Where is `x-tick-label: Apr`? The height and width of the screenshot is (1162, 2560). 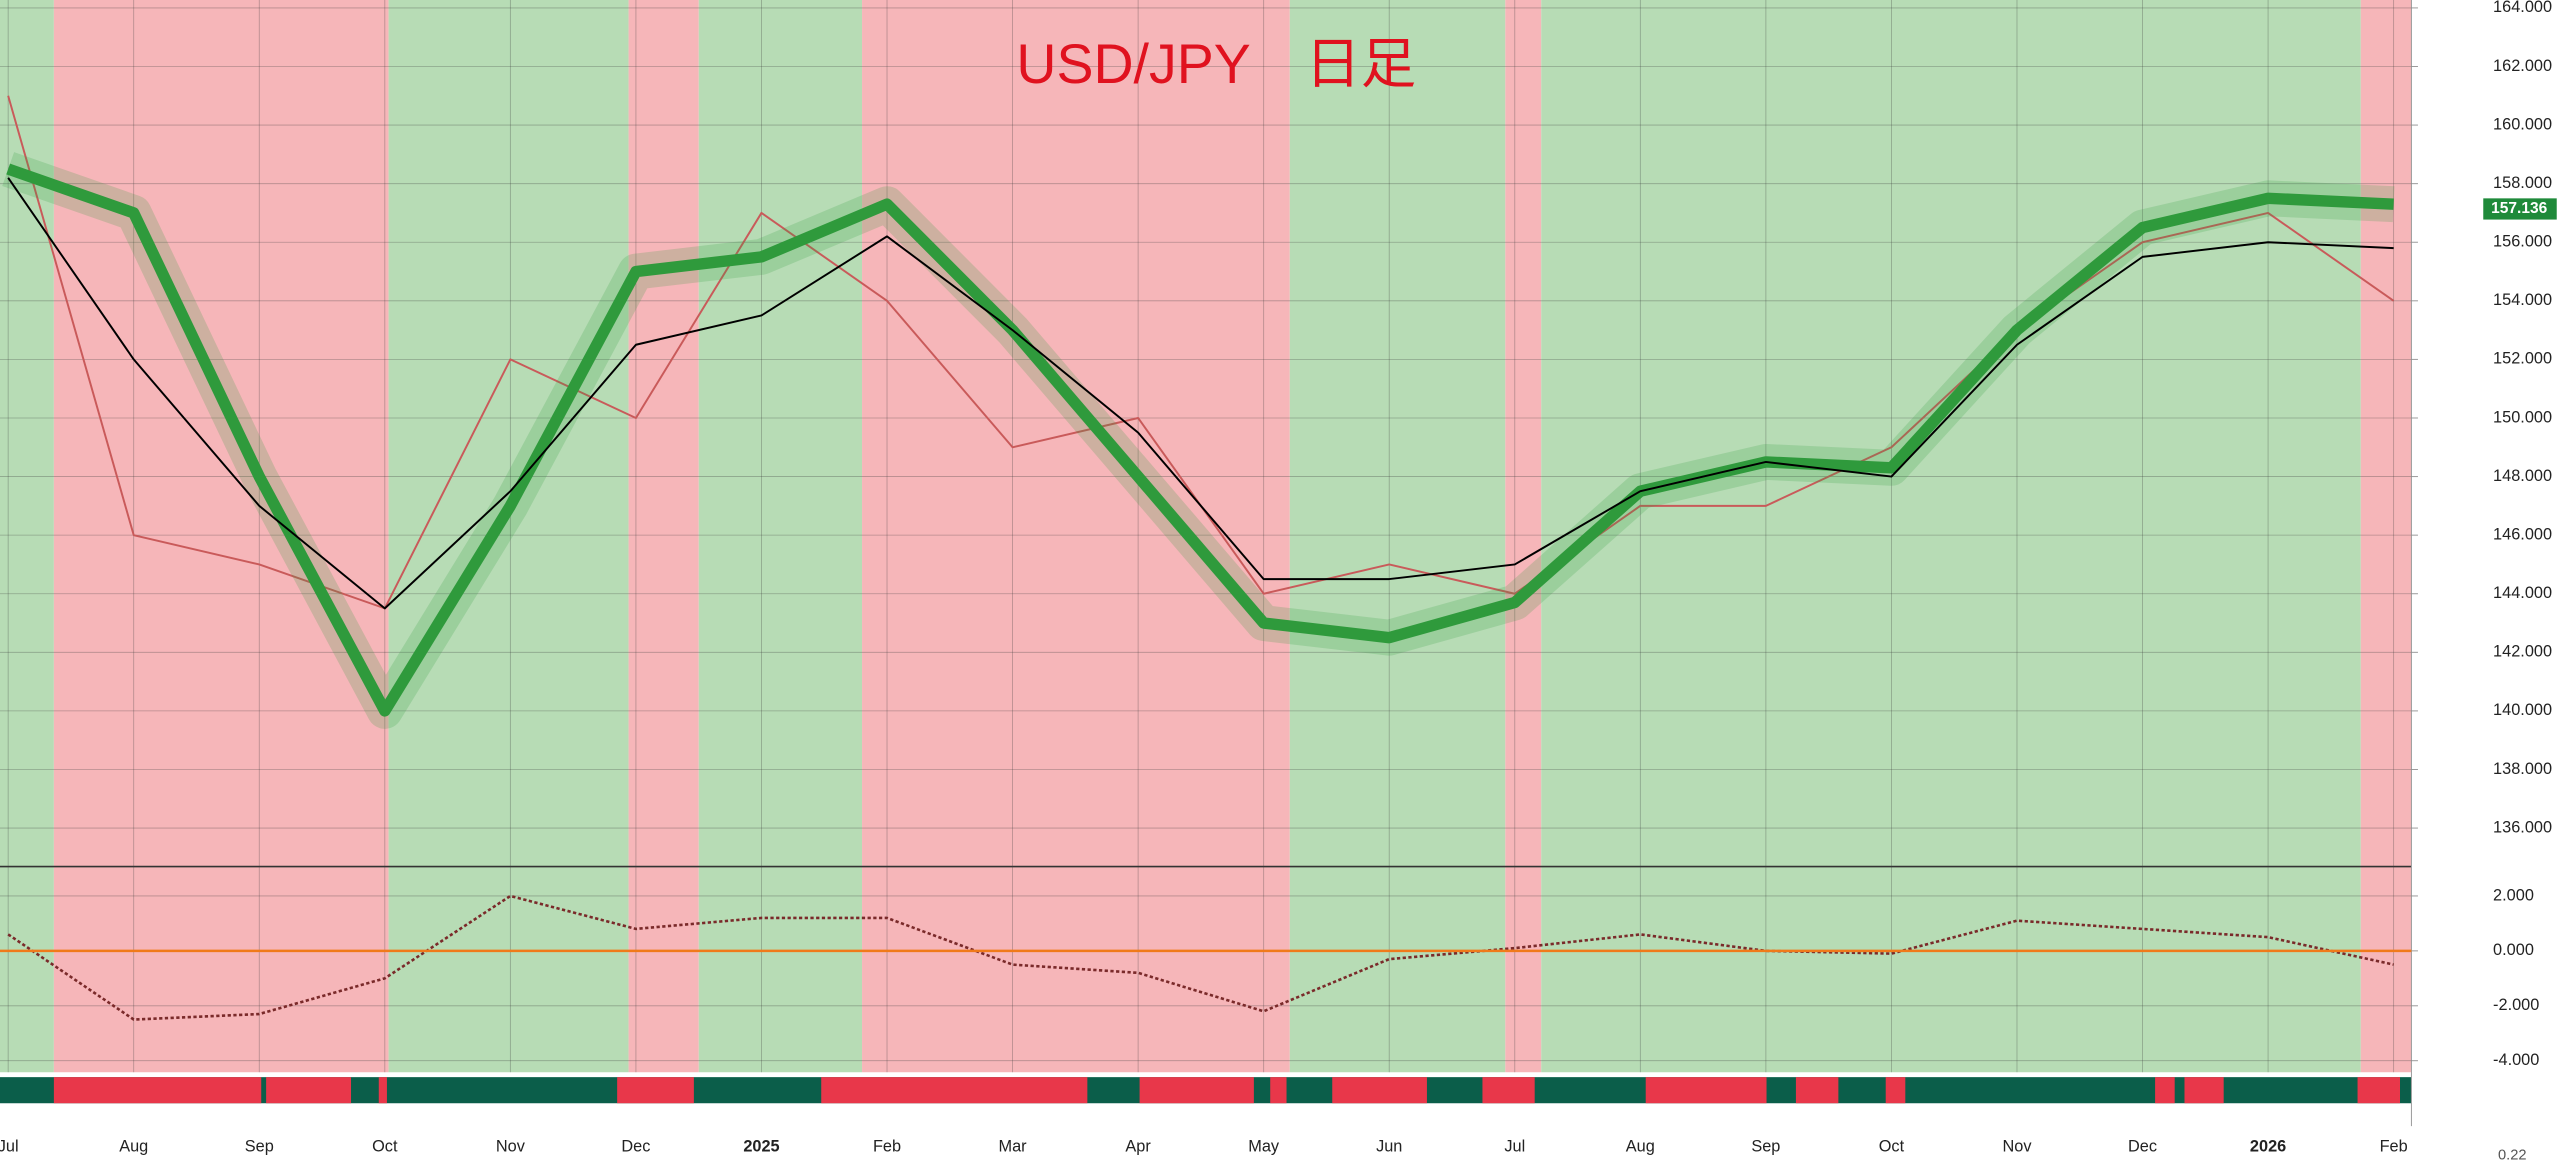 x-tick-label: Apr is located at coordinates (1138, 1147).